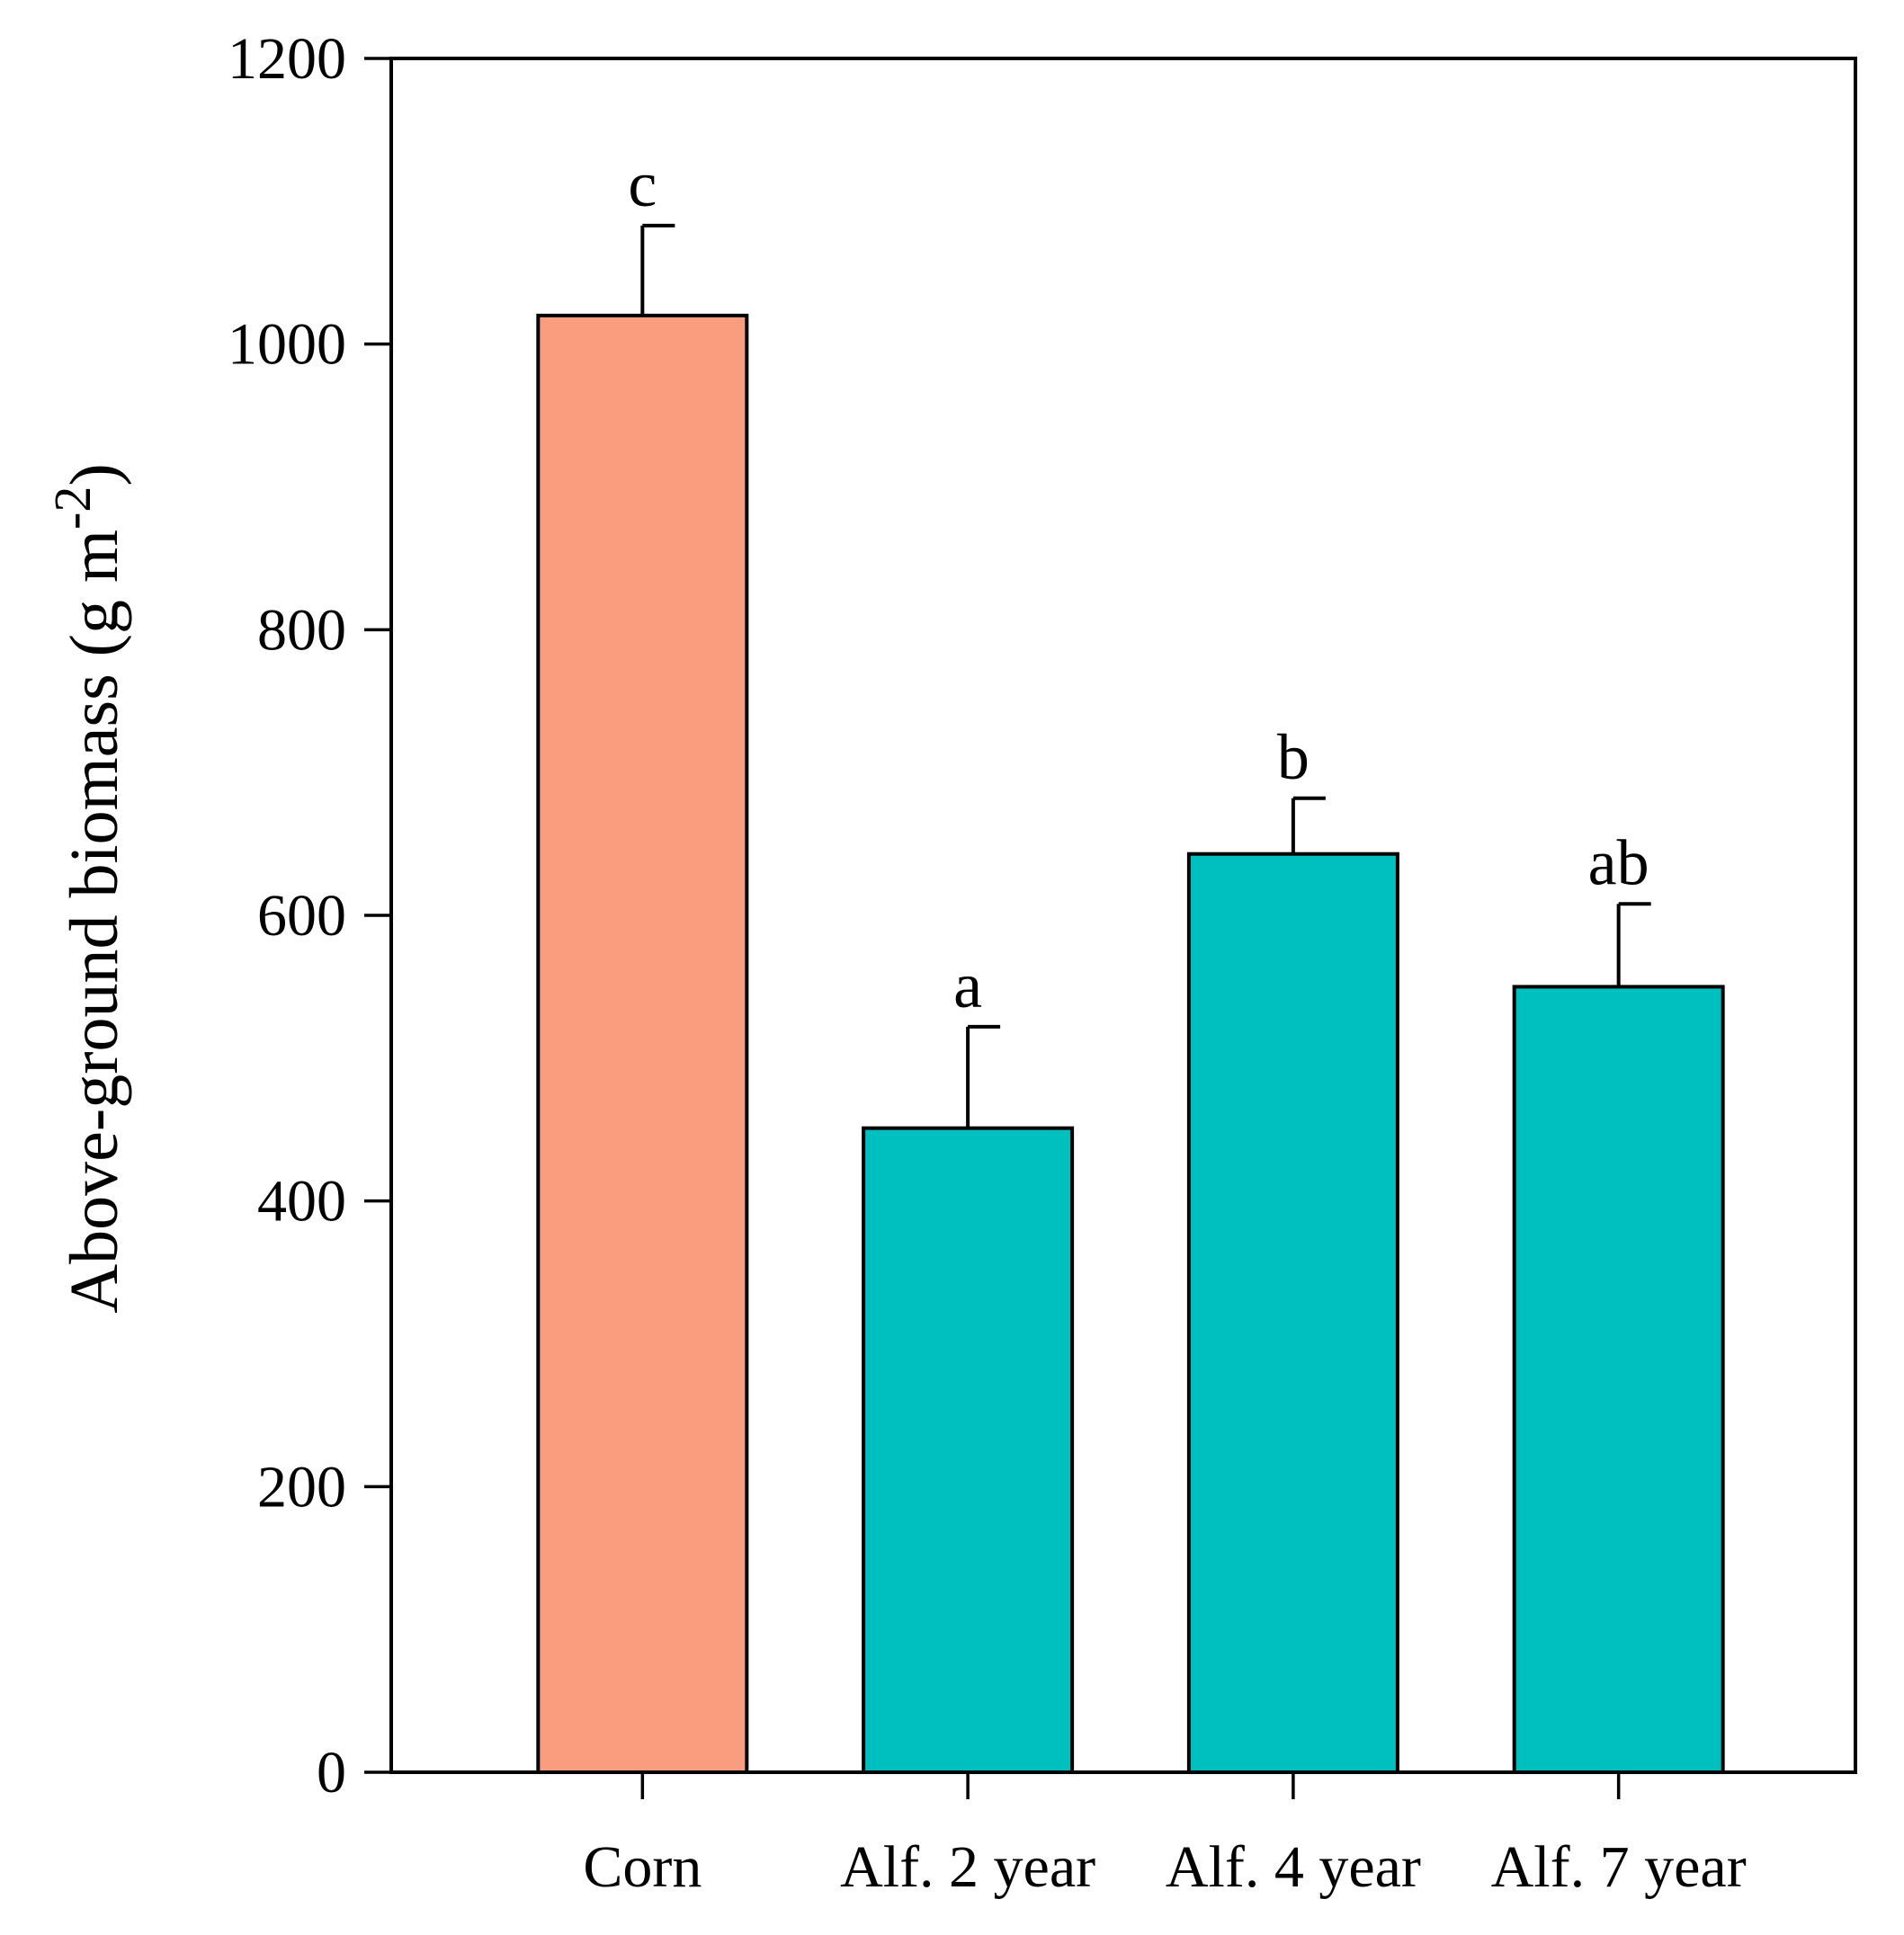  I want to click on y-axis-ticks: 0 200 400 600 800 1000 1200, so click(309, 916).